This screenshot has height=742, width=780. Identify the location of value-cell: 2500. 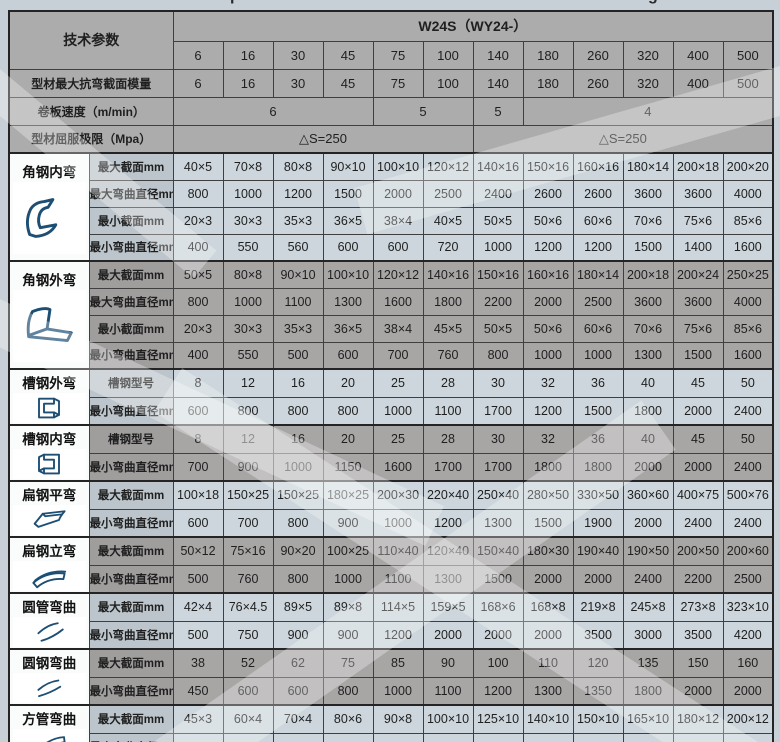
(598, 301).